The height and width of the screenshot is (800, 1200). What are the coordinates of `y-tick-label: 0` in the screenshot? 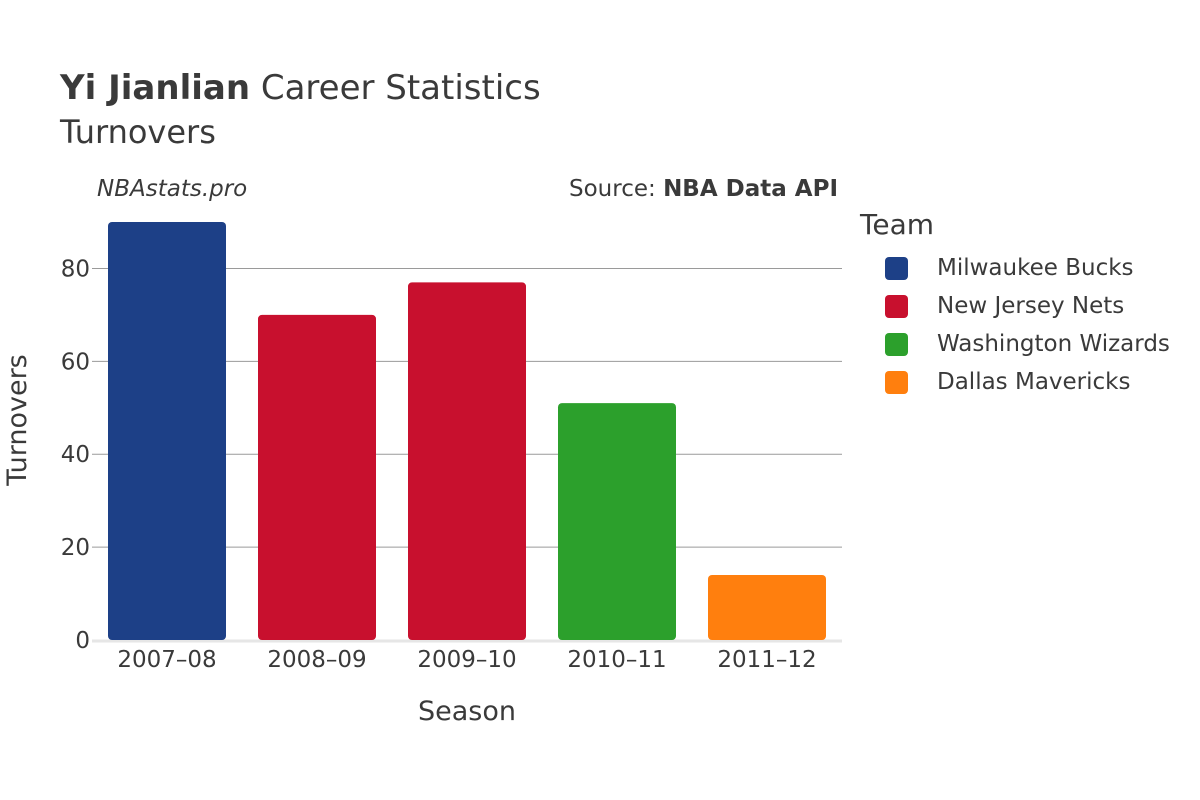 It's located at (82, 641).